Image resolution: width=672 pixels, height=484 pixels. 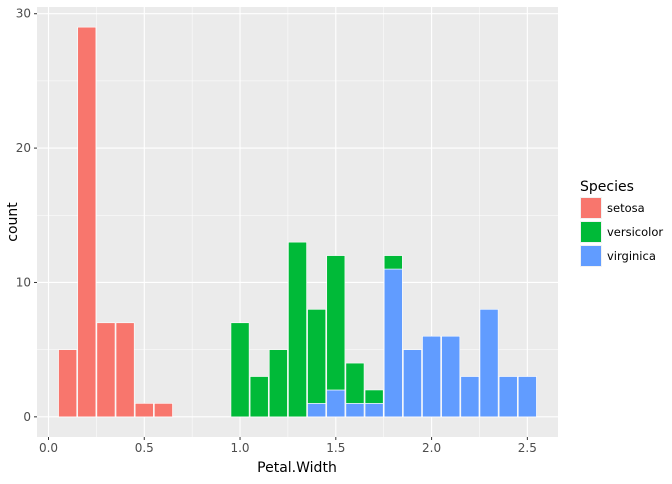 What do you see at coordinates (621, 223) in the screenshot?
I see `legend: Species setosa versicolor virginica` at bounding box center [621, 223].